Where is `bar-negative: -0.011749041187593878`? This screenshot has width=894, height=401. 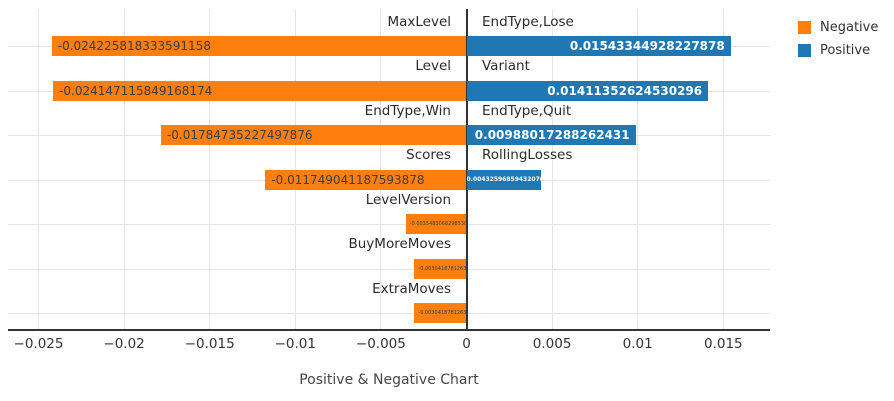 bar-negative: -0.011749041187593878 is located at coordinates (366, 179).